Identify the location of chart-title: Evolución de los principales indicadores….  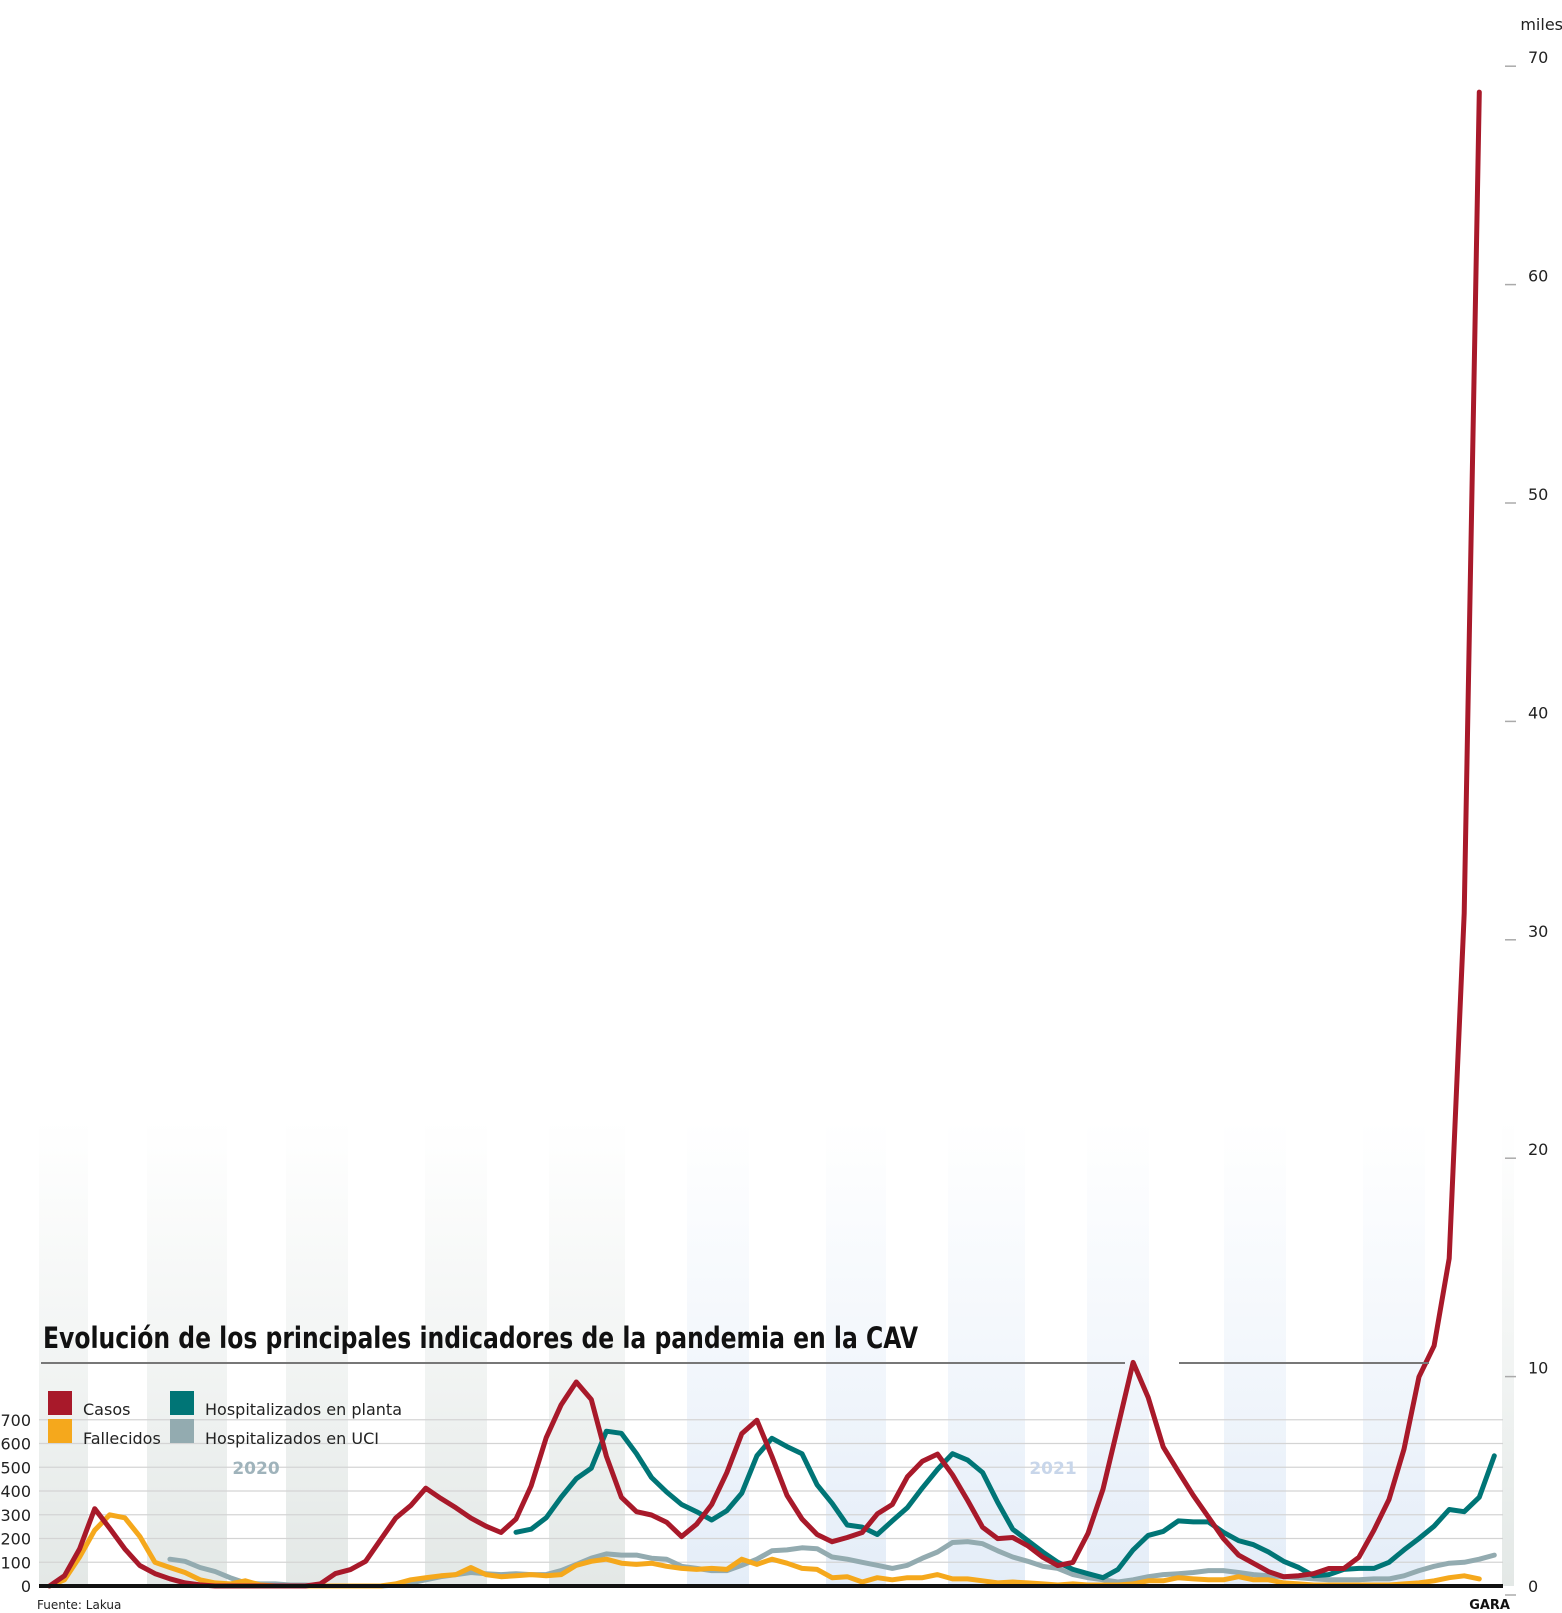
(480, 1338).